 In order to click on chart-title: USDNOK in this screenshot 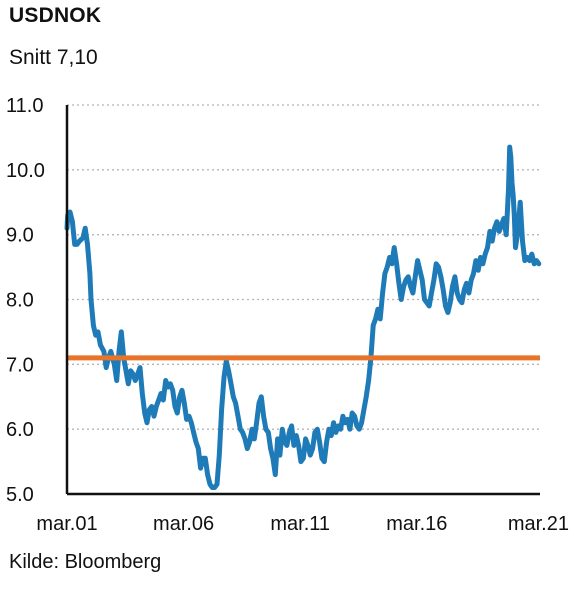, I will do `click(55, 15)`.